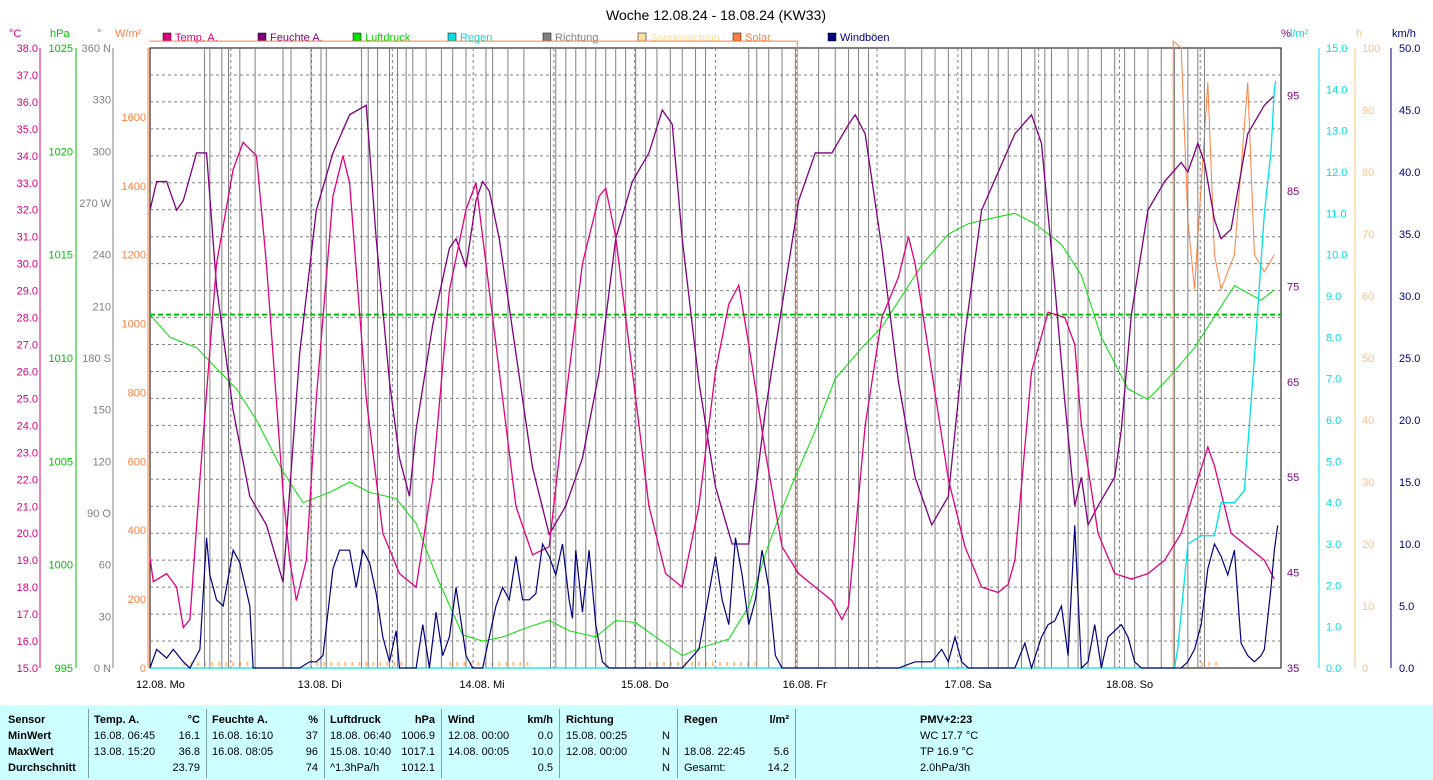 This screenshot has width=1433, height=780. What do you see at coordinates (1293, 192) in the screenshot?
I see `tick-humidity: 85` at bounding box center [1293, 192].